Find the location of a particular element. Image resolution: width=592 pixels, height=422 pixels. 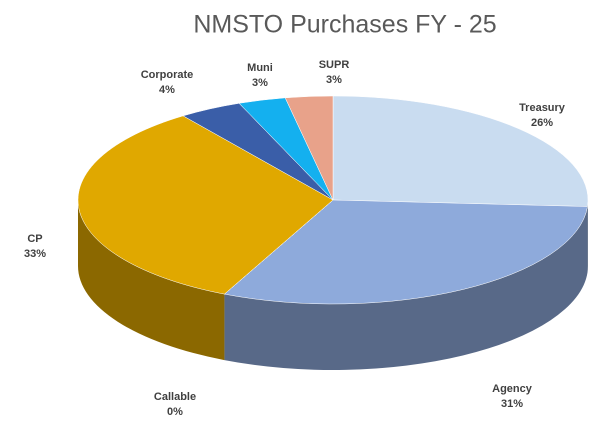

slice-value-label: 0% is located at coordinates (175, 412).